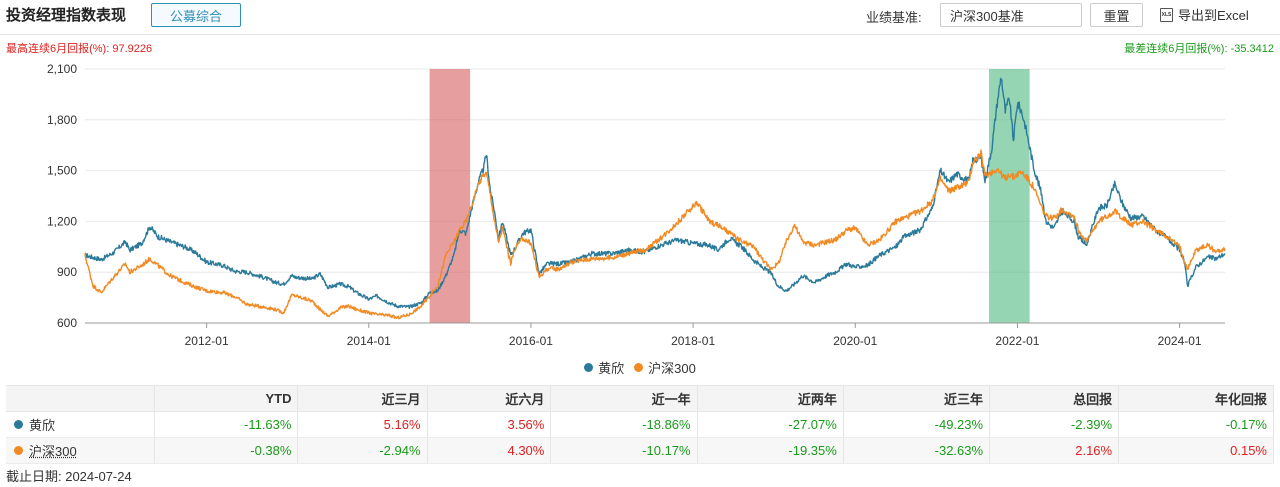 The height and width of the screenshot is (487, 1280). Describe the element at coordinates (362, 398) in the screenshot. I see `header-cell: 近三月` at that location.